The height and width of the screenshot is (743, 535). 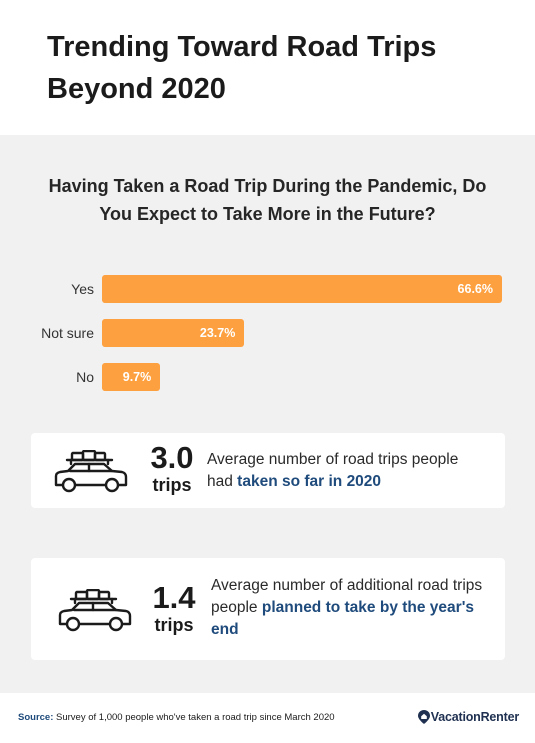 I want to click on bar-category-label: Yes, so click(x=47, y=289).